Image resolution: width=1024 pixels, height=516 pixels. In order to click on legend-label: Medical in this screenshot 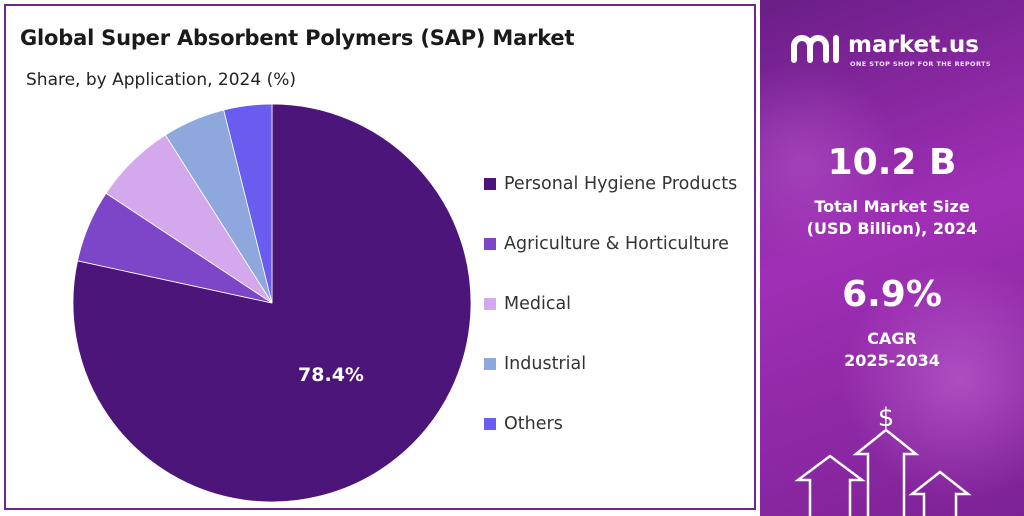, I will do `click(538, 304)`.